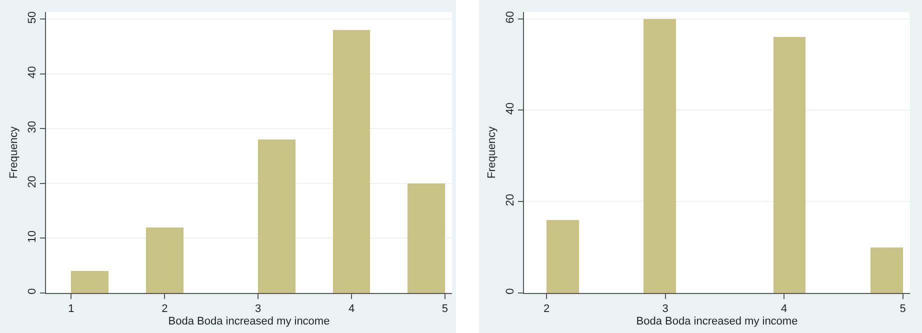 Image resolution: width=922 pixels, height=333 pixels. Describe the element at coordinates (510, 17) in the screenshot. I see `y-tick-label: 60` at that location.